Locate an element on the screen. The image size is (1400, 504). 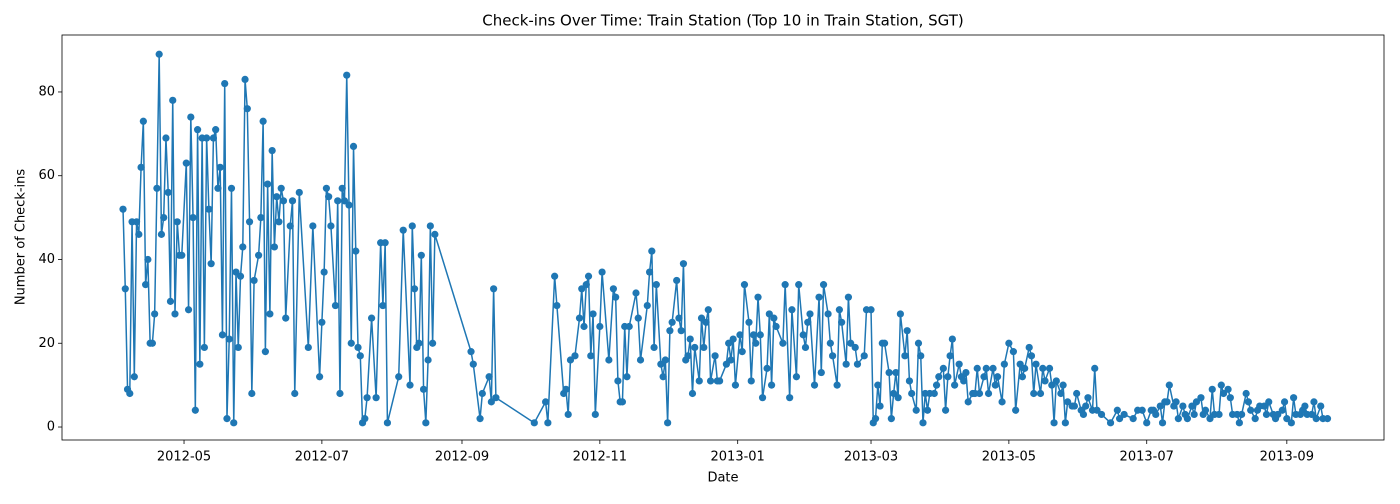
x-tick-label: 2013-07 is located at coordinates (1147, 457).